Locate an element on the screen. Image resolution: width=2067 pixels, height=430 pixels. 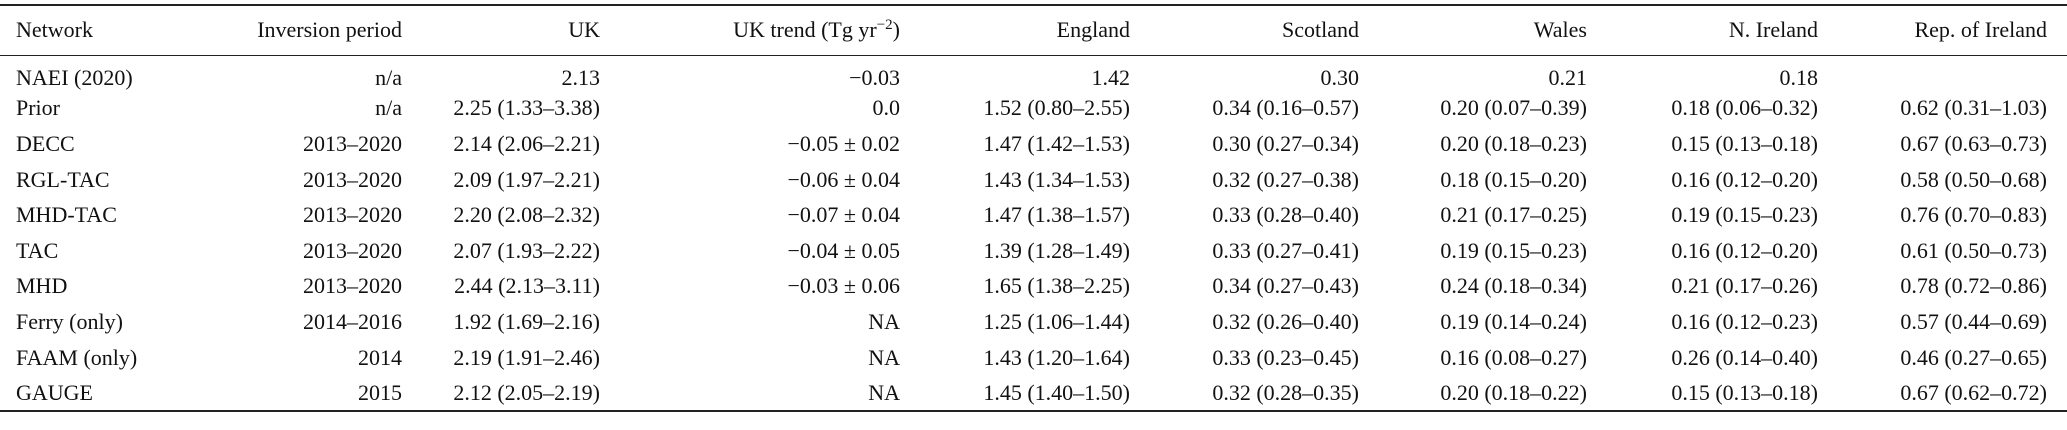
table-cell: 1.45 (1.40–1.50) is located at coordinates (1056, 392).